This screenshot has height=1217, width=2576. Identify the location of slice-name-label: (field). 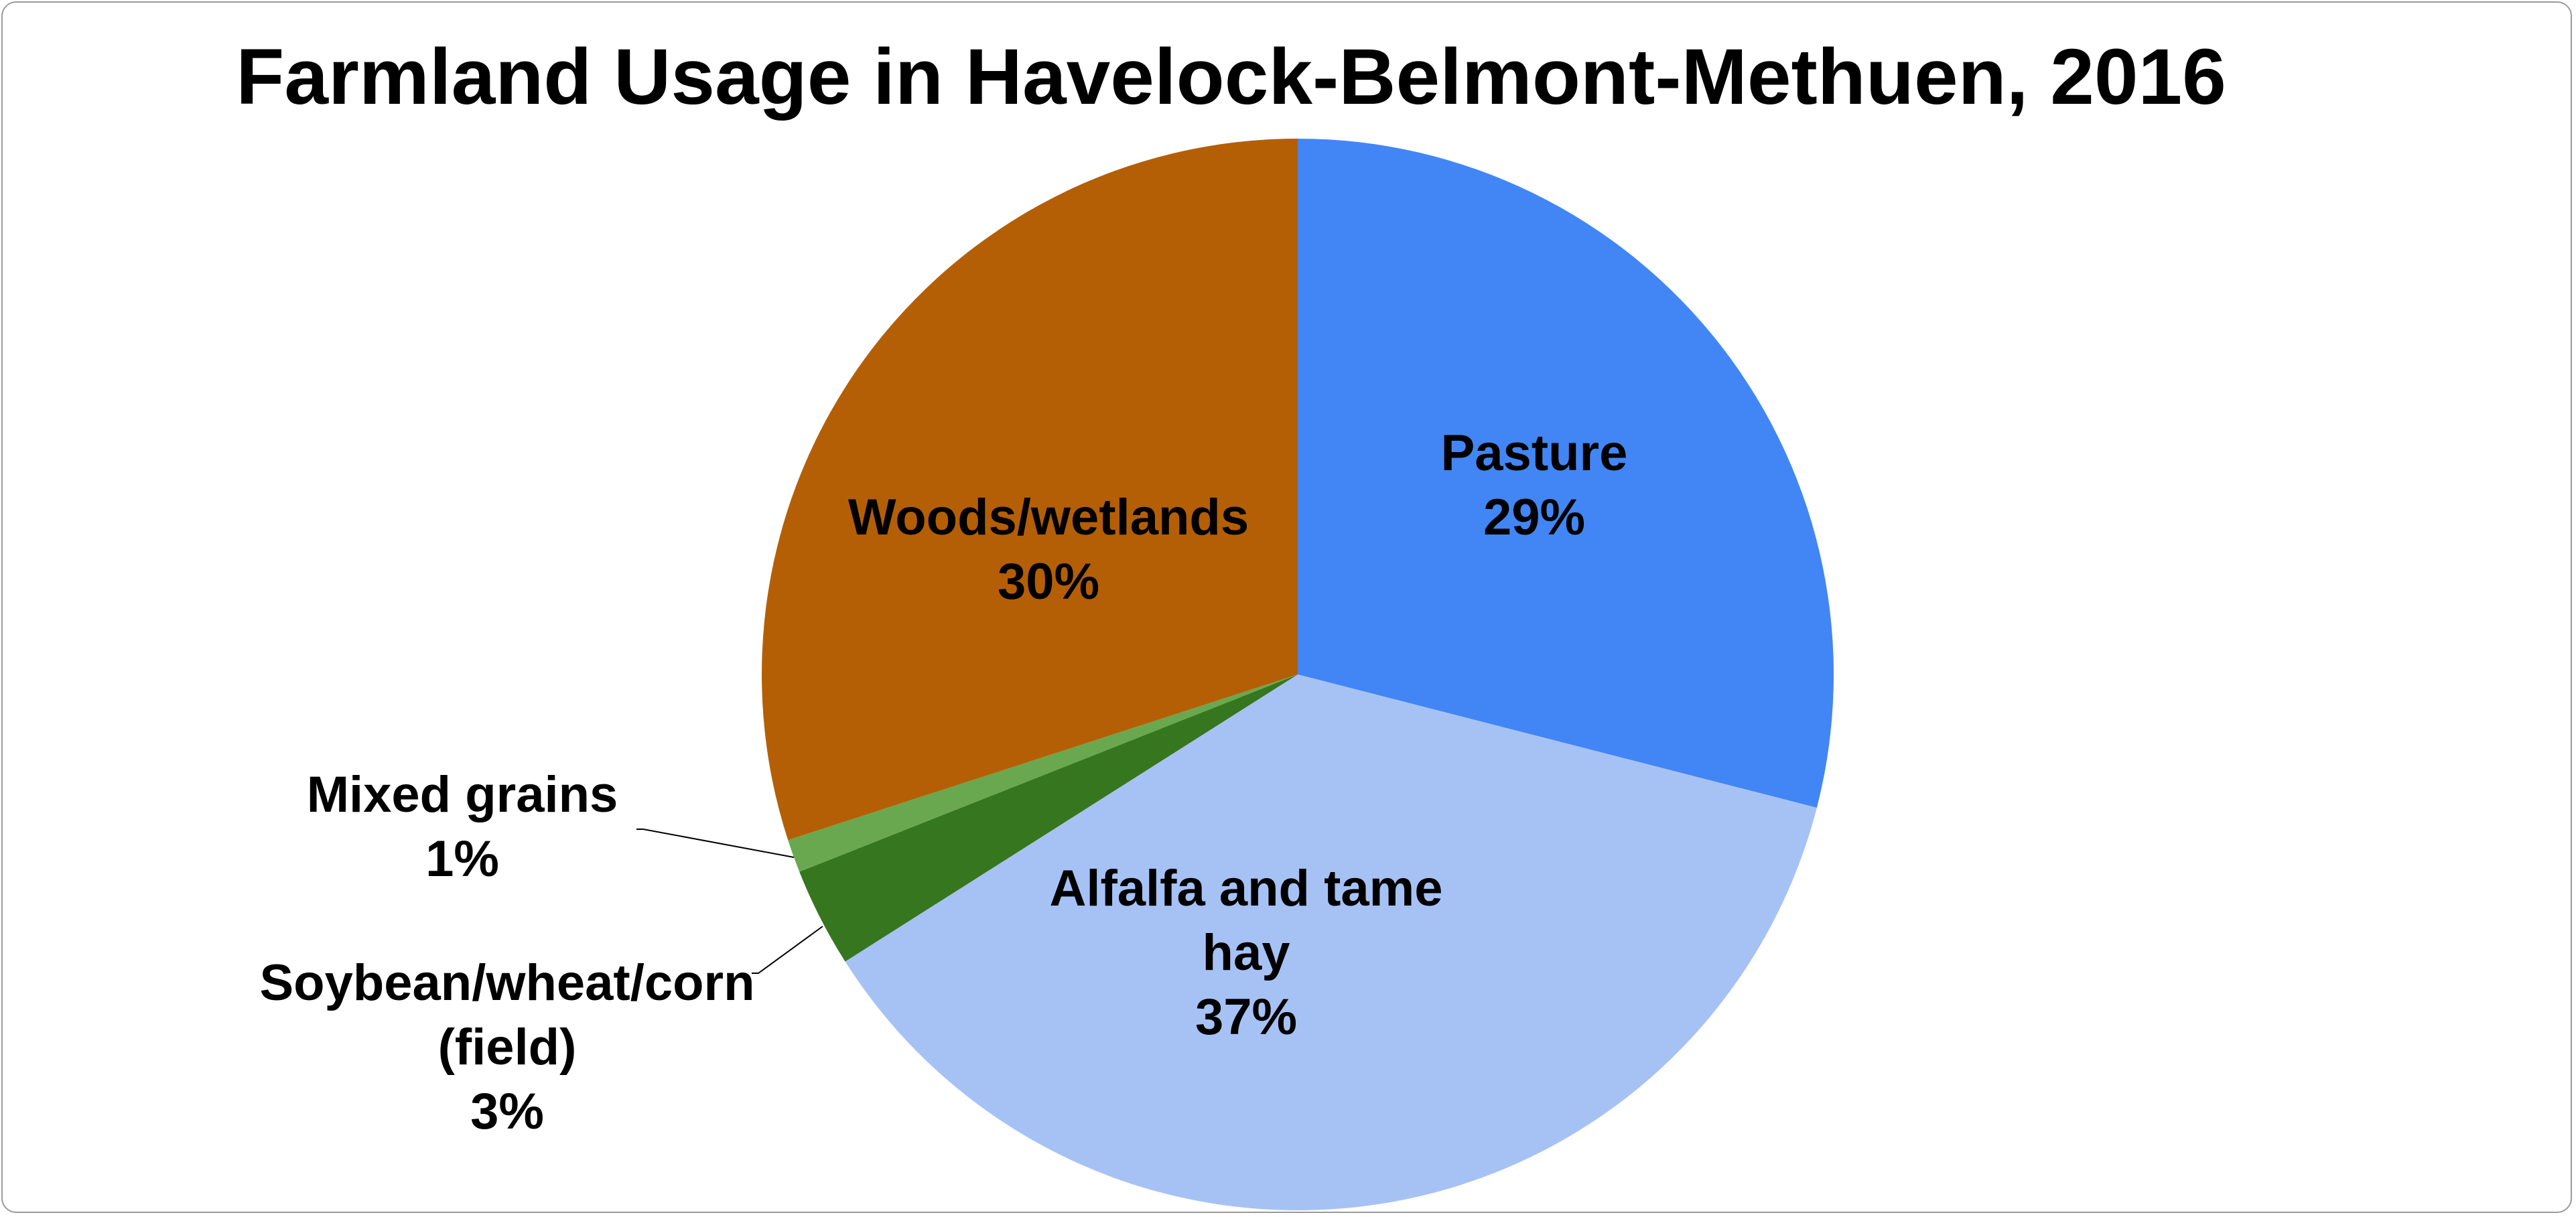
(507, 1047).